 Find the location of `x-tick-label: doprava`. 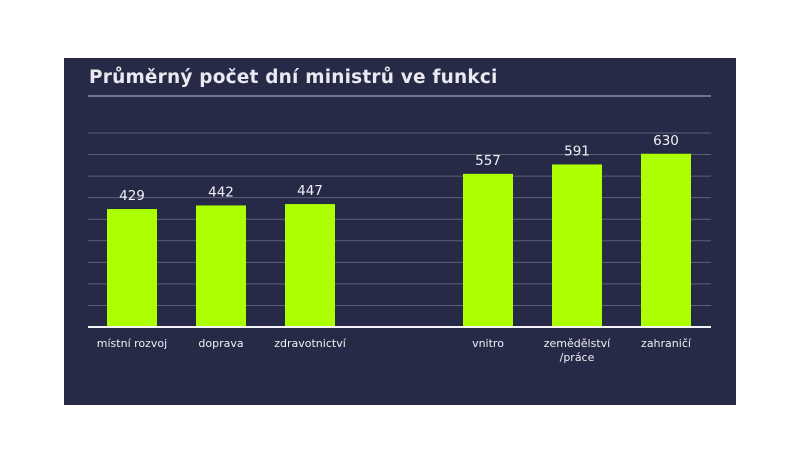

x-tick-label: doprava is located at coordinates (220, 343).